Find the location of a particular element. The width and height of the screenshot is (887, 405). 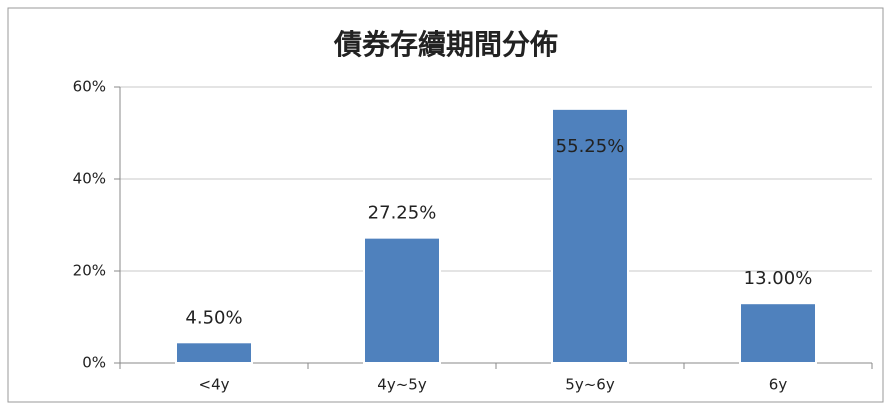

y-tick-label: 20% is located at coordinates (89, 271).